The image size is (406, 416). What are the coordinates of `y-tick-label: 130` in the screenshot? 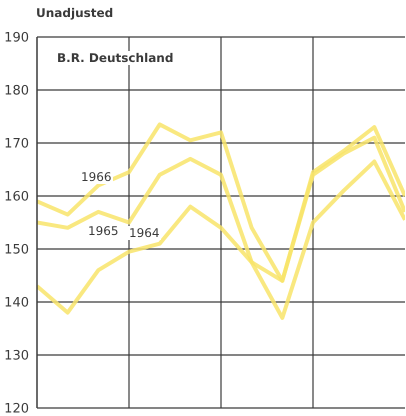 It's located at (16, 356).